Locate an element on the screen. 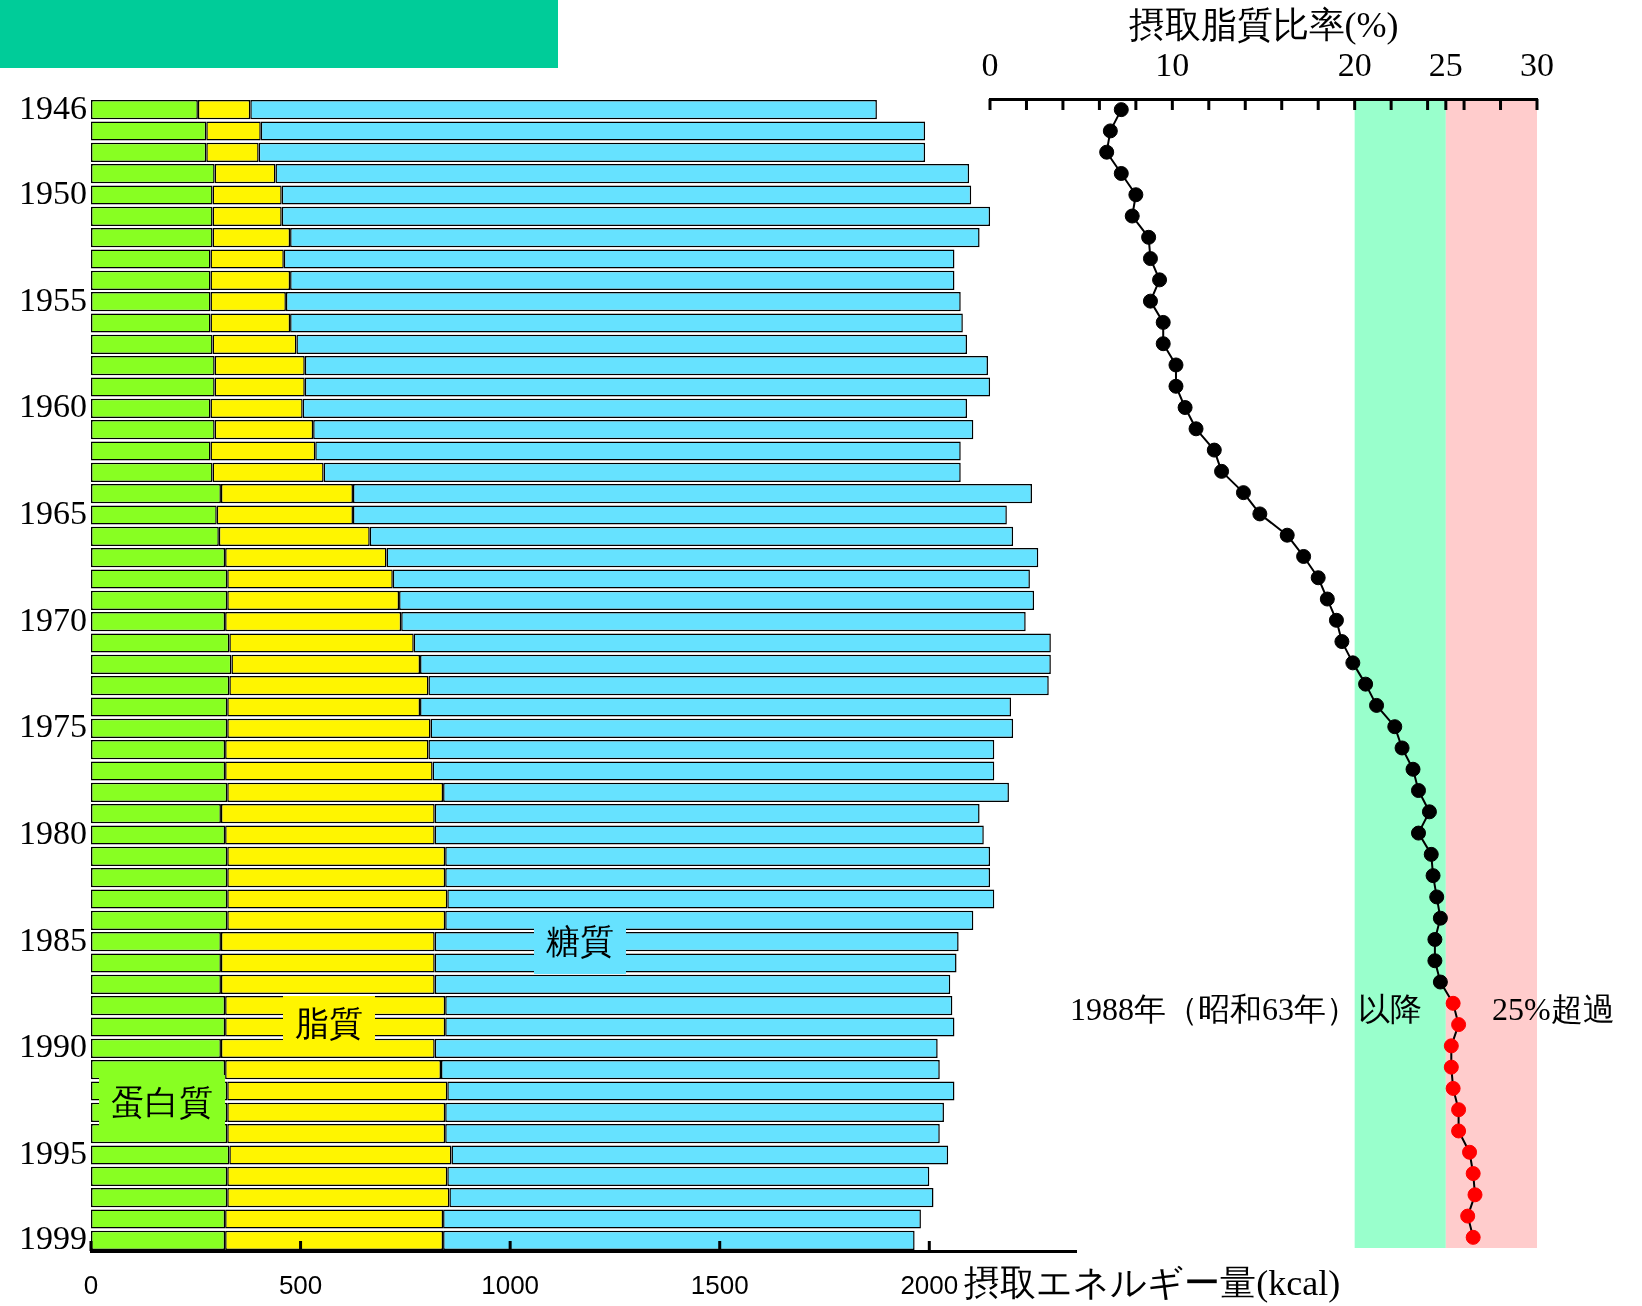  y-tick-label: 1995 is located at coordinates (53, 1152).